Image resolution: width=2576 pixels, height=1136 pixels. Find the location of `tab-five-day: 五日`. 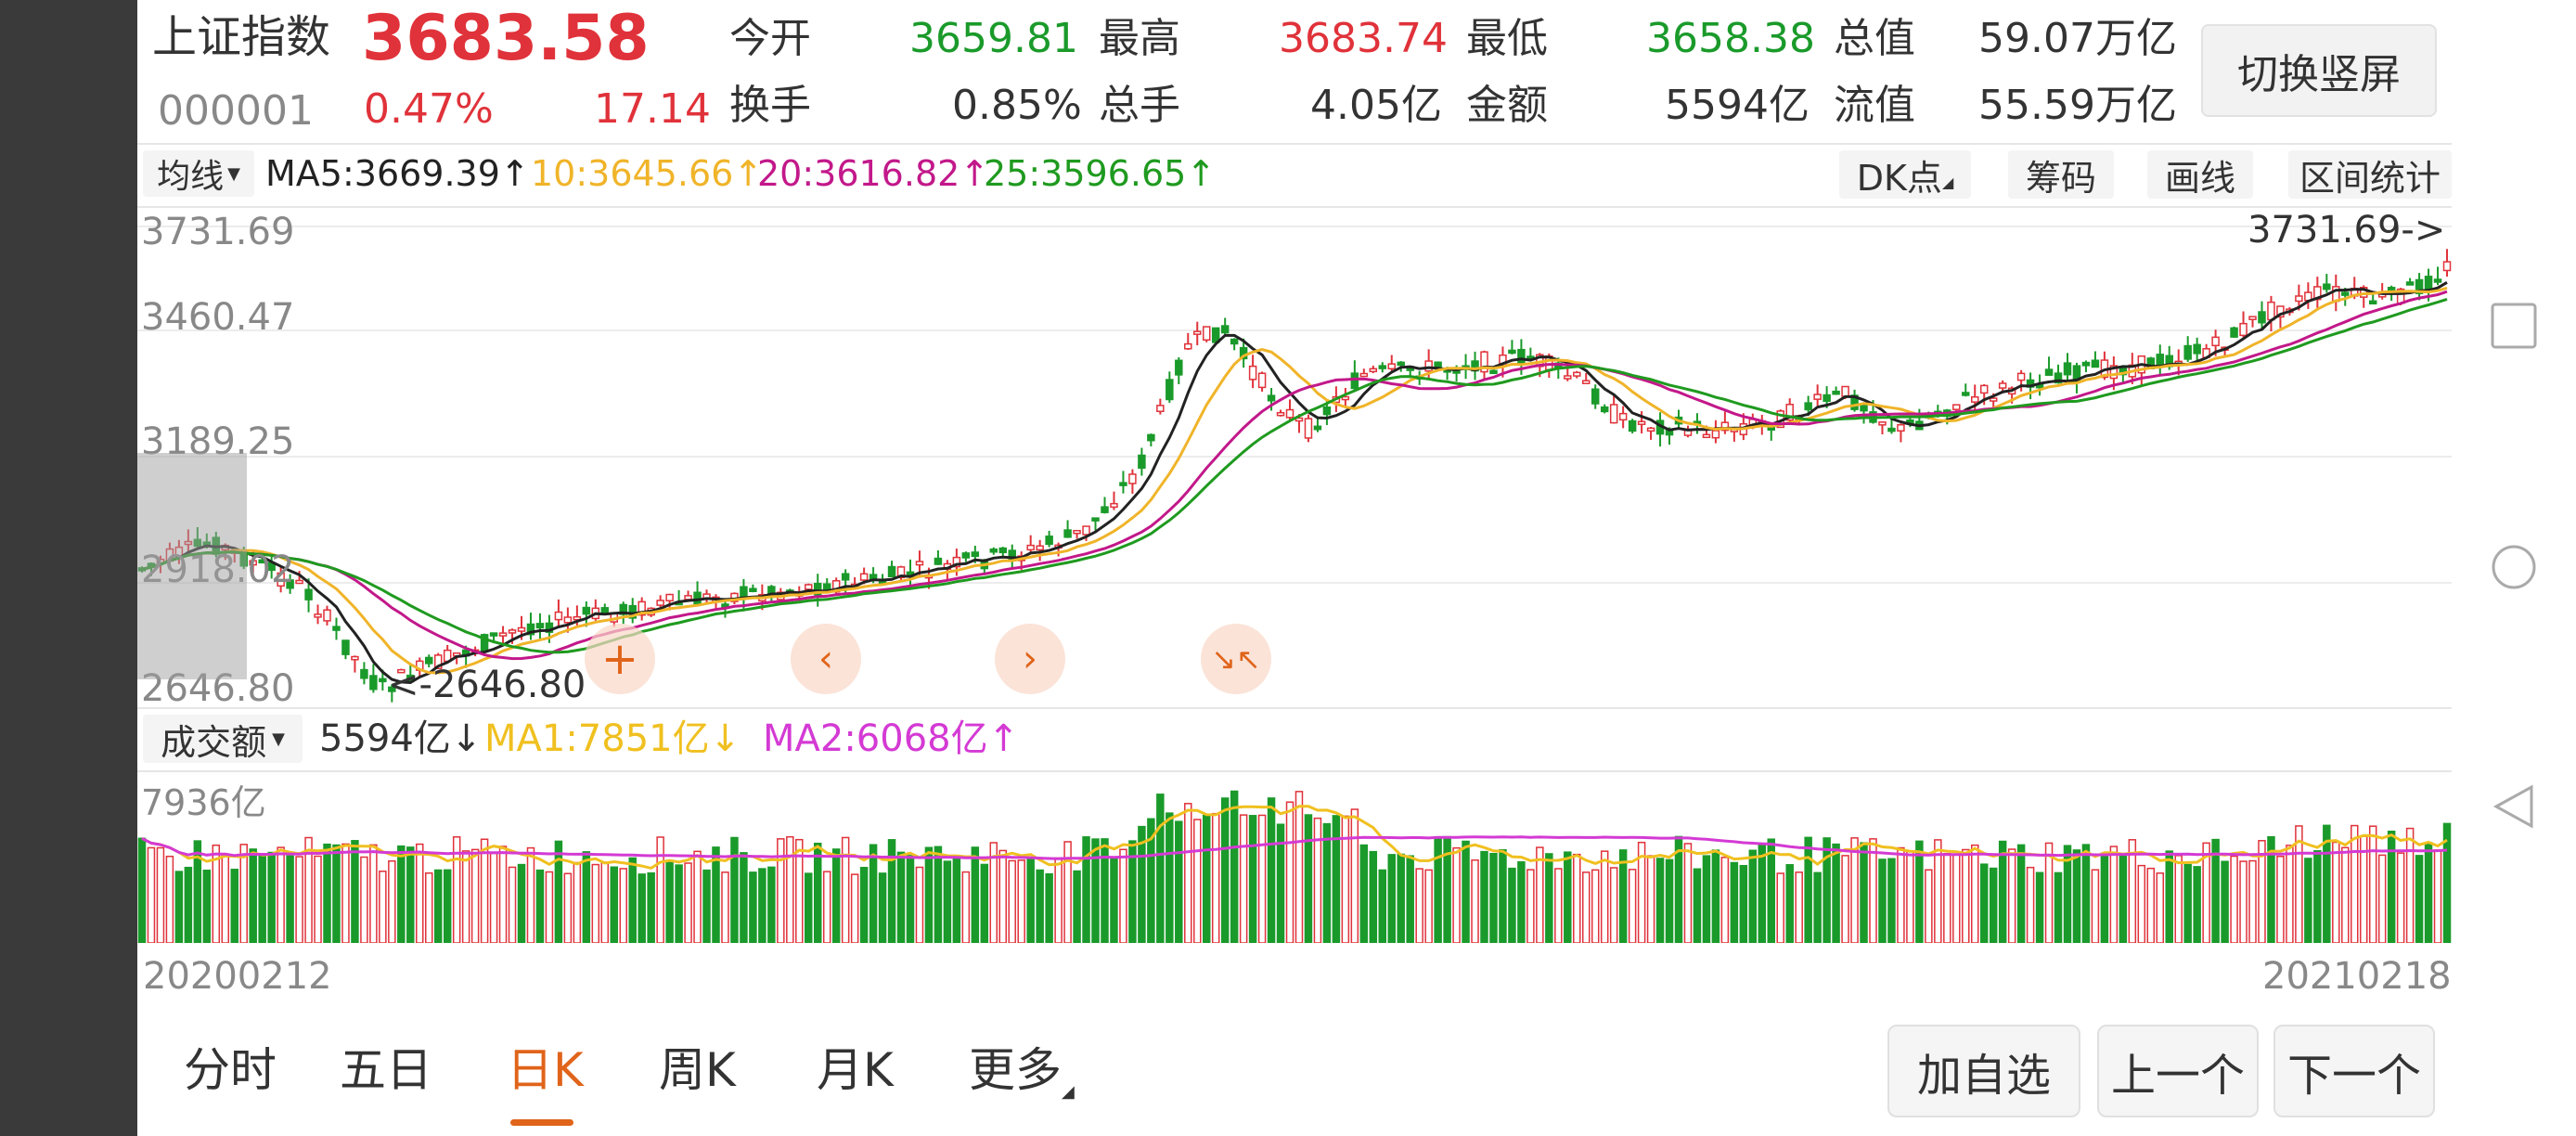

tab-five-day: 五日 is located at coordinates (386, 1070).